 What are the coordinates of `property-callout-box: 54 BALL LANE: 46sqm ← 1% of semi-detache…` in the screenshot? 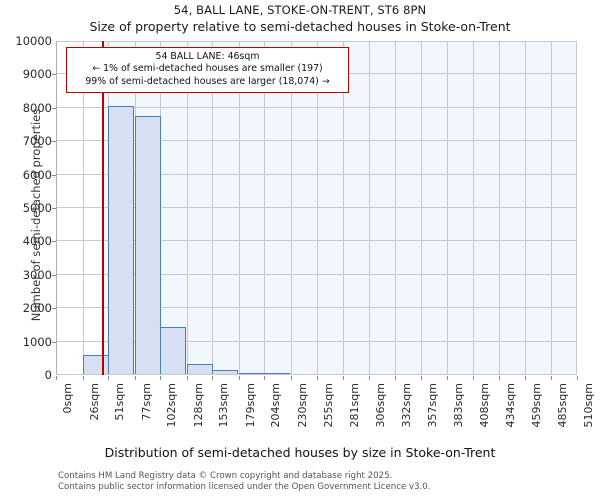 It's located at (207, 70).